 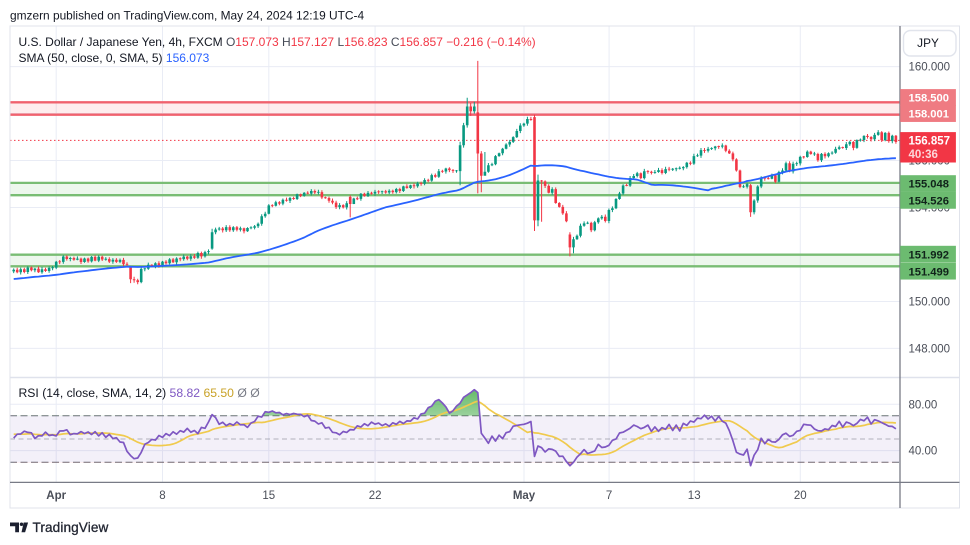 I want to click on svg-text: 151.992, so click(x=929, y=255).